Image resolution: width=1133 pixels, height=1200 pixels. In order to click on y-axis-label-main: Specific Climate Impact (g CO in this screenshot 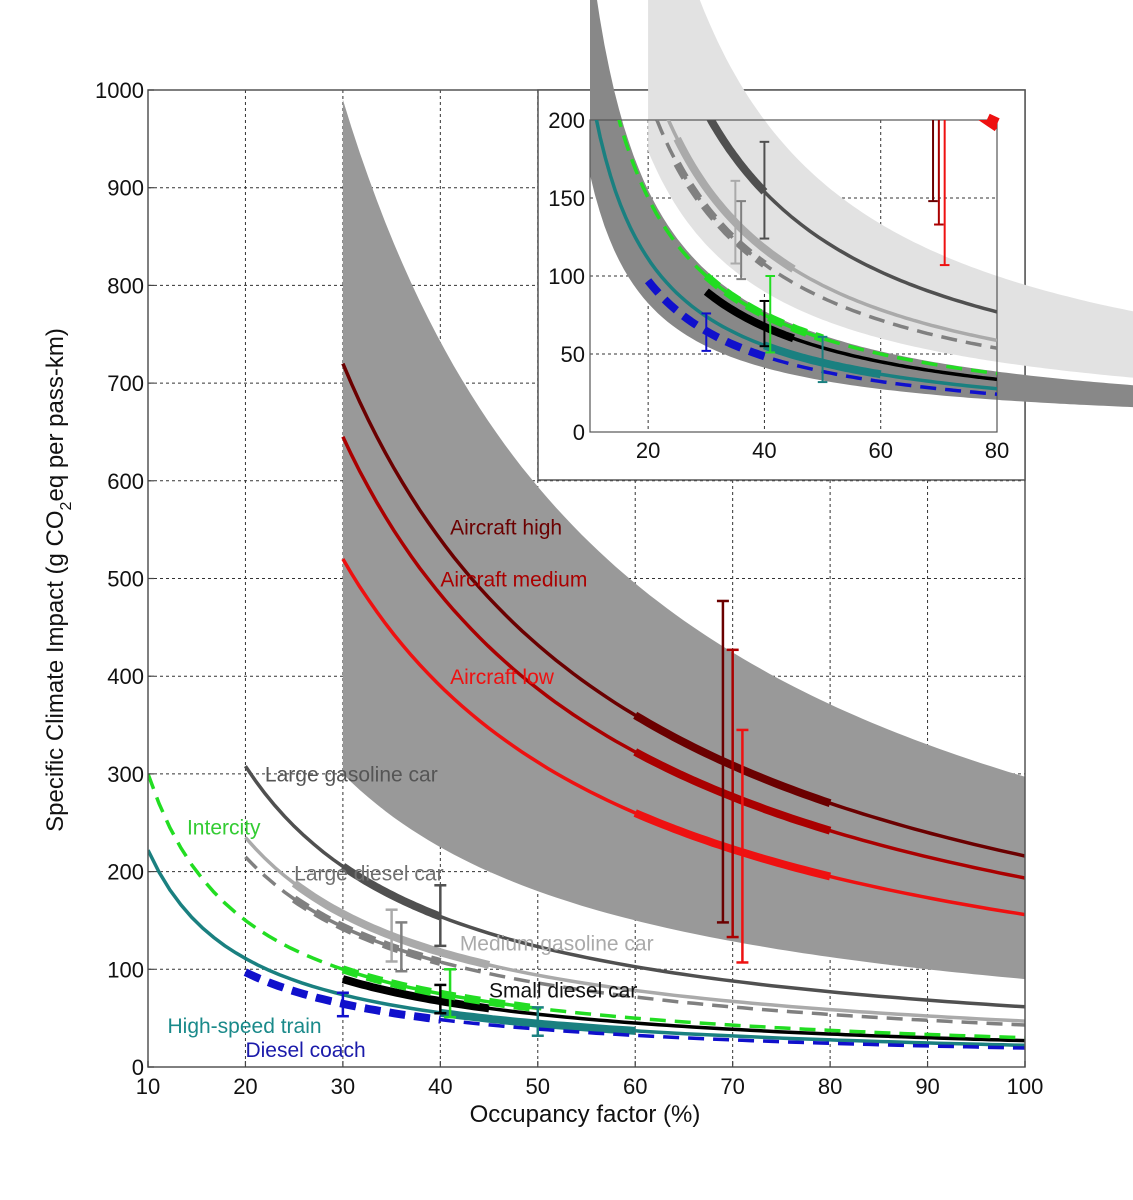, I will do `click(55, 670)`.